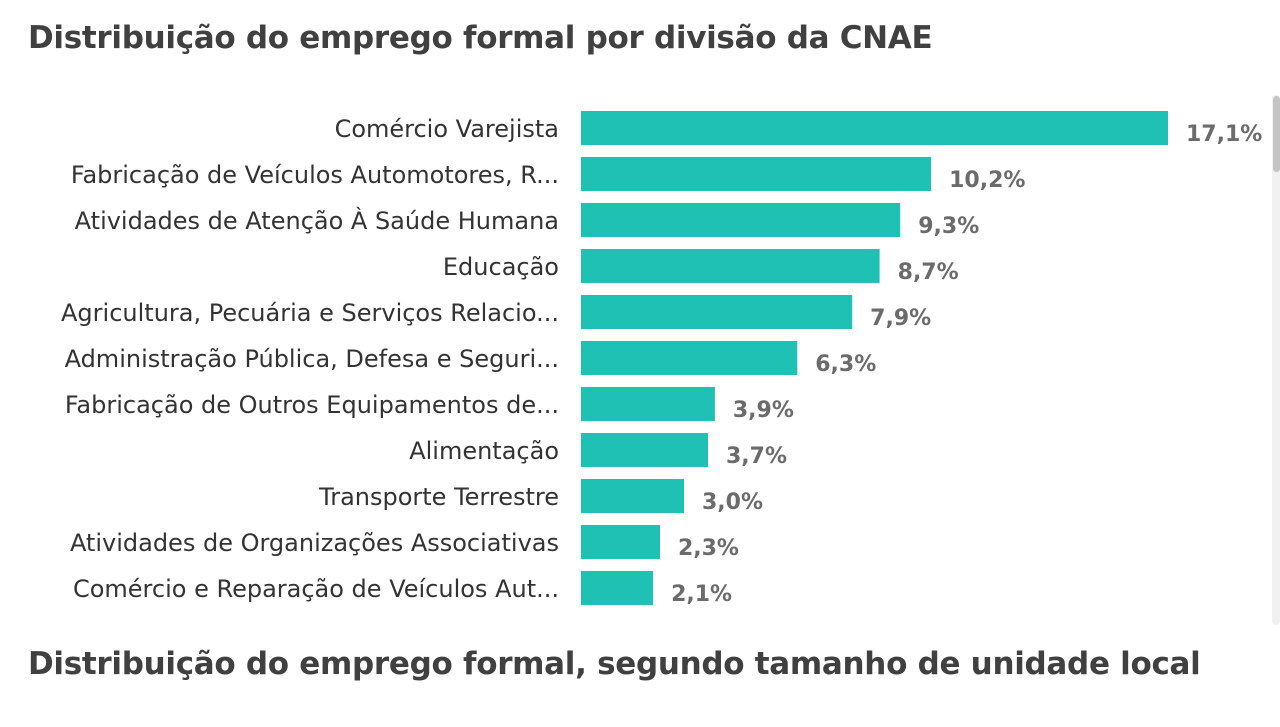 The image size is (1280, 727). I want to click on value-label: 3,9%, so click(763, 410).